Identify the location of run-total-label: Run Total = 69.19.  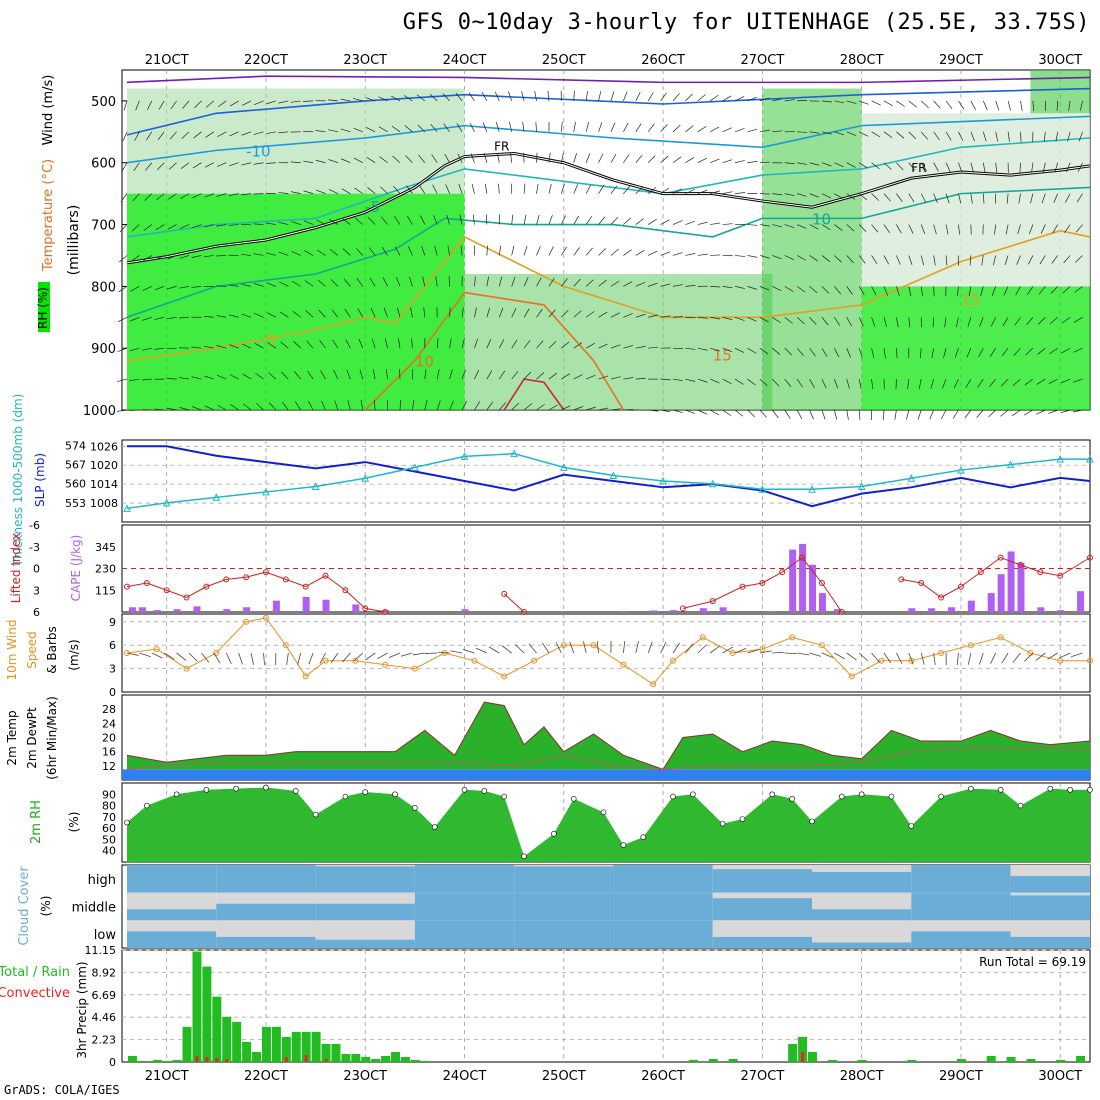
(1032, 962).